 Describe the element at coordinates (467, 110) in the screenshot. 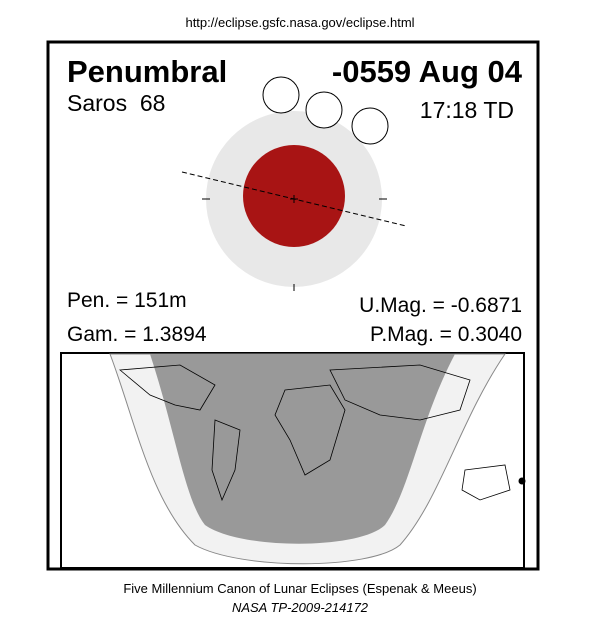

I see `eclipse-time: 17:18 TD` at that location.